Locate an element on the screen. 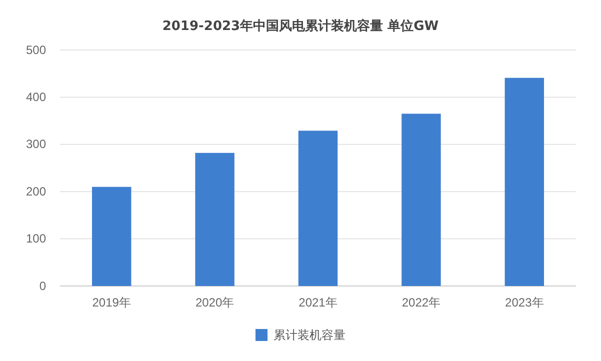  y-tick-label: 300 is located at coordinates (36, 144).